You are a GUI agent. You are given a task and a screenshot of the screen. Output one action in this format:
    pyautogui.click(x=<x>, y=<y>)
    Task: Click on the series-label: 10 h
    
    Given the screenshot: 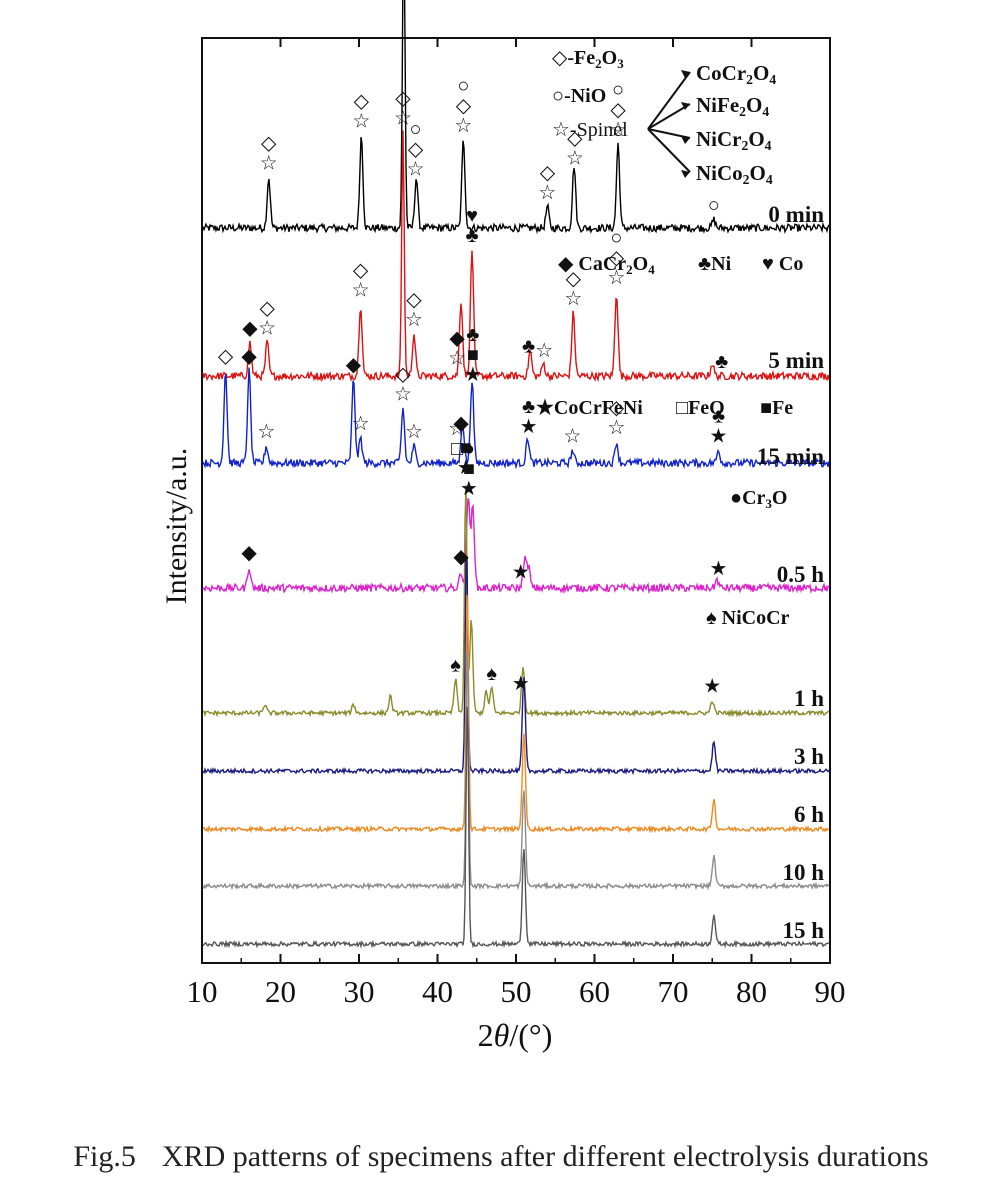 What is the action you would take?
    pyautogui.click(x=803, y=872)
    